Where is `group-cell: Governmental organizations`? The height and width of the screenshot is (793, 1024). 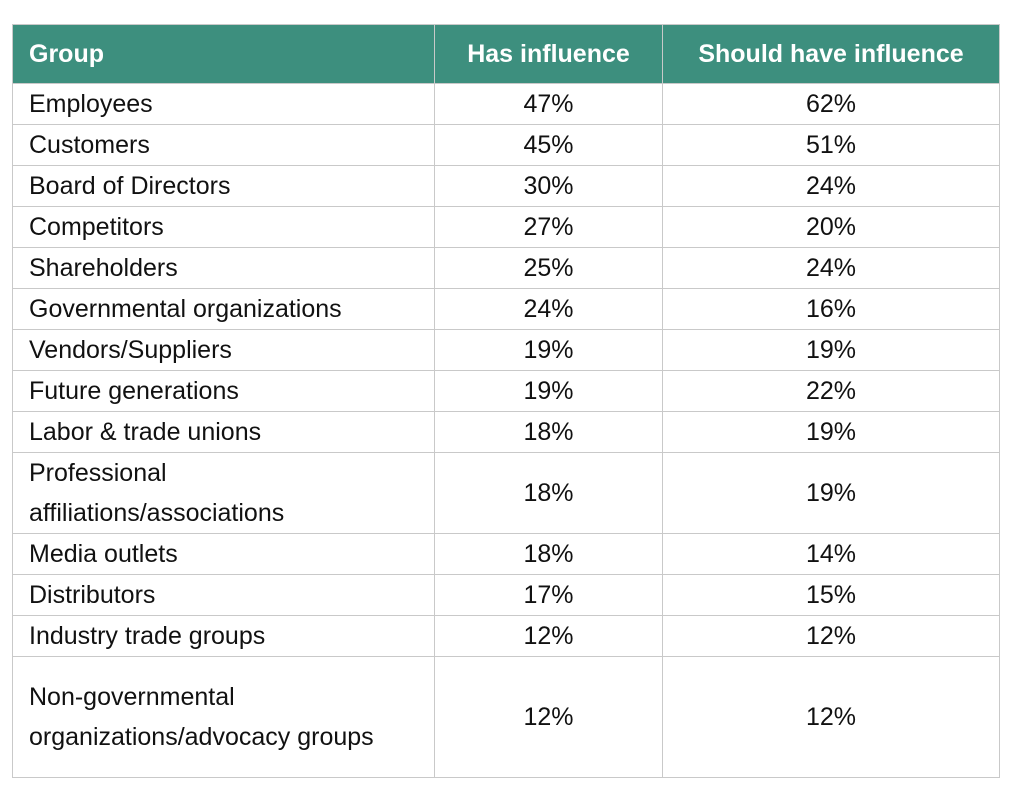
group-cell: Governmental organizations is located at coordinates (223, 309).